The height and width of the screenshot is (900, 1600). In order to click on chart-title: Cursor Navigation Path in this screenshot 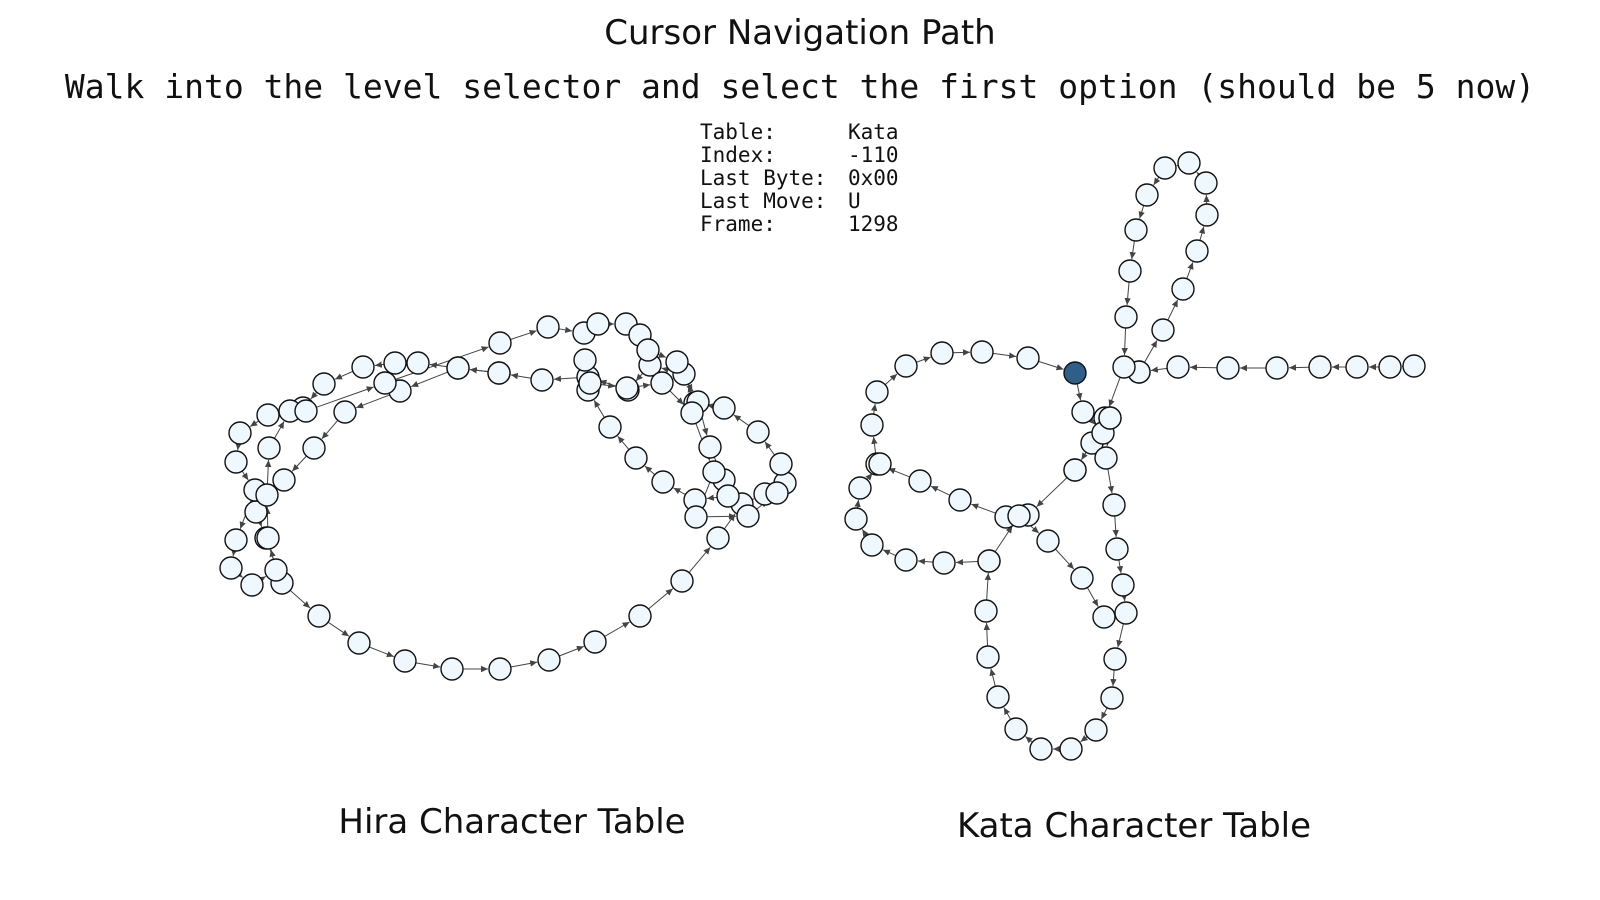, I will do `click(799, 33)`.